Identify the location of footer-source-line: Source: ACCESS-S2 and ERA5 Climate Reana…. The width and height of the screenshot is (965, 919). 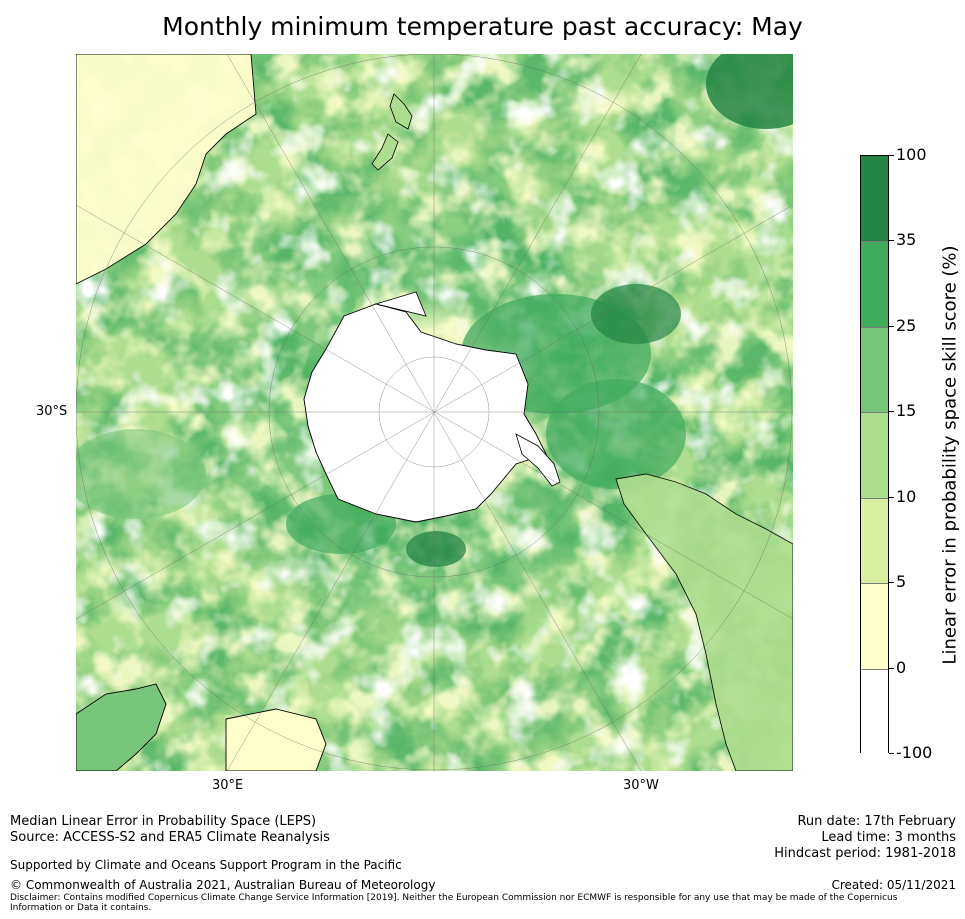
(170, 837).